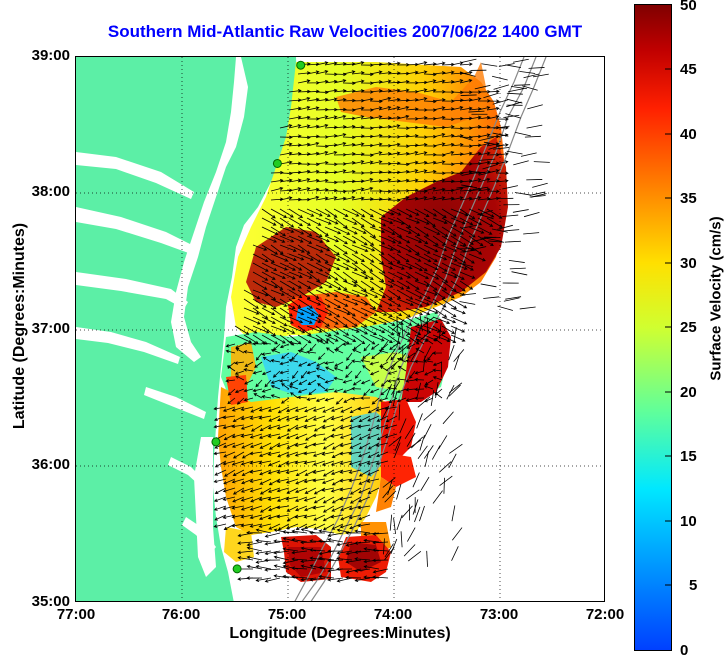 This screenshot has width=724, height=659. I want to click on colorbar-tick: 50, so click(688, 7).